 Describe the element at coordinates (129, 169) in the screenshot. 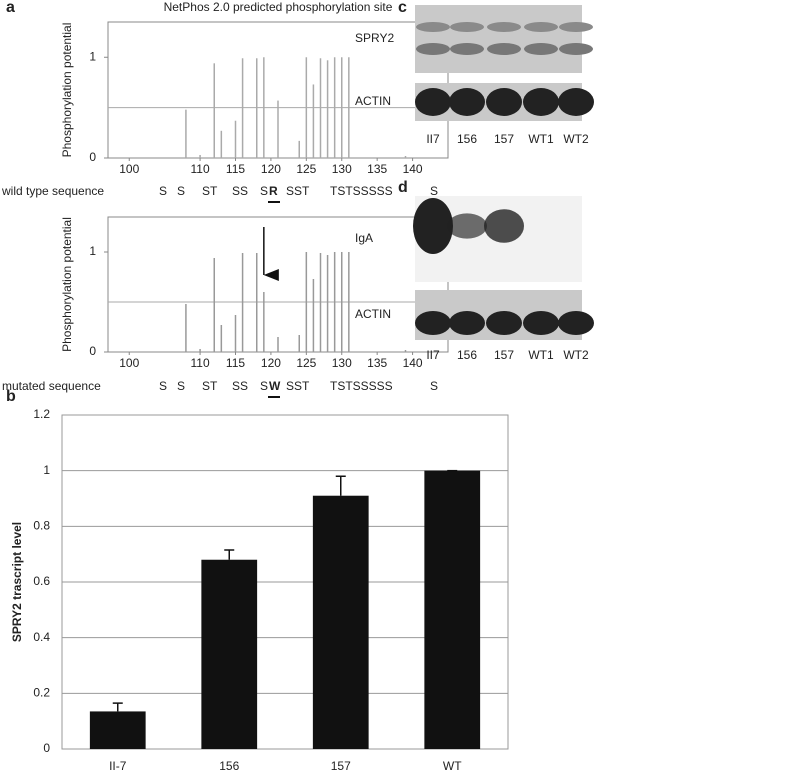

I see `x-tick-label: 100` at that location.